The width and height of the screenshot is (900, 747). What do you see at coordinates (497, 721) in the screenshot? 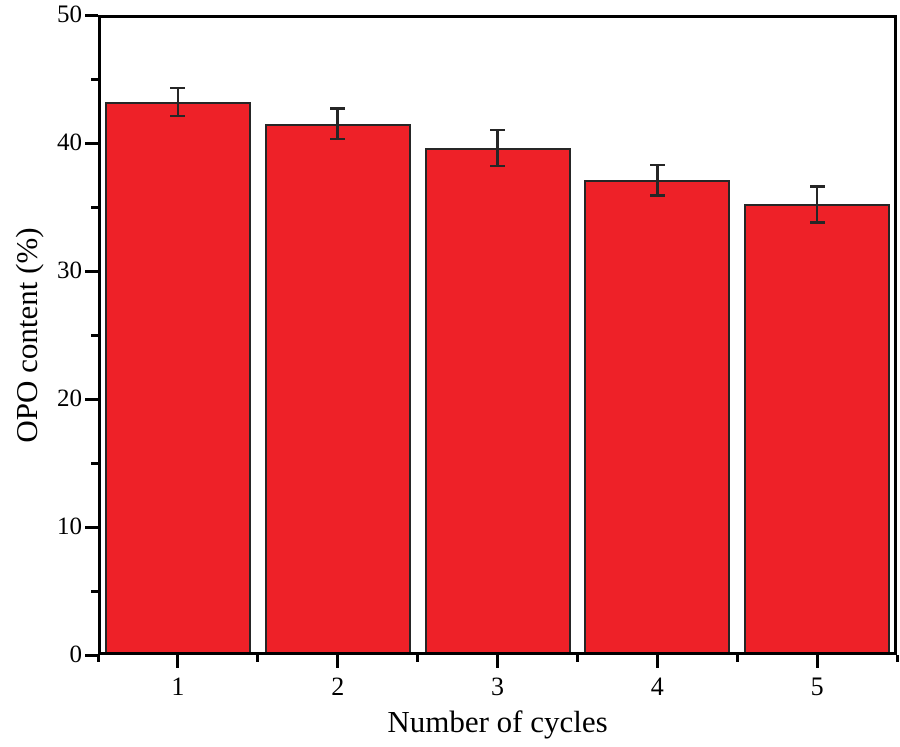
I see `x-axis-title: Number of cycles` at bounding box center [497, 721].